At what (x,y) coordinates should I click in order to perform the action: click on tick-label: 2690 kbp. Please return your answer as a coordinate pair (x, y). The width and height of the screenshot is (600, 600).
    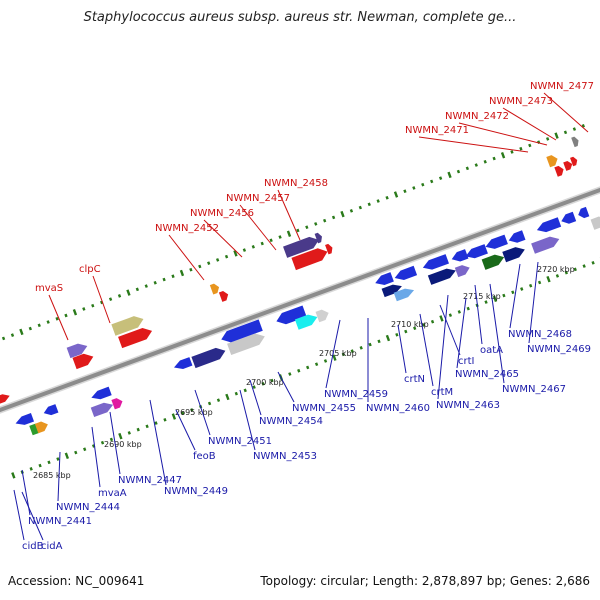
    Looking at the image, I should click on (123, 444).